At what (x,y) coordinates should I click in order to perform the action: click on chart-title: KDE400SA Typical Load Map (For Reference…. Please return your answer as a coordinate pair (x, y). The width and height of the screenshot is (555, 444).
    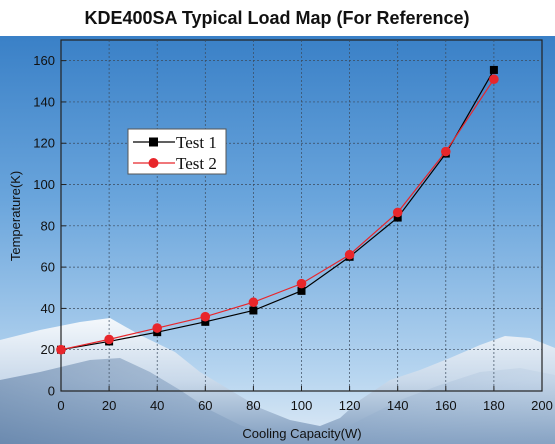
    Looking at the image, I should click on (276, 18).